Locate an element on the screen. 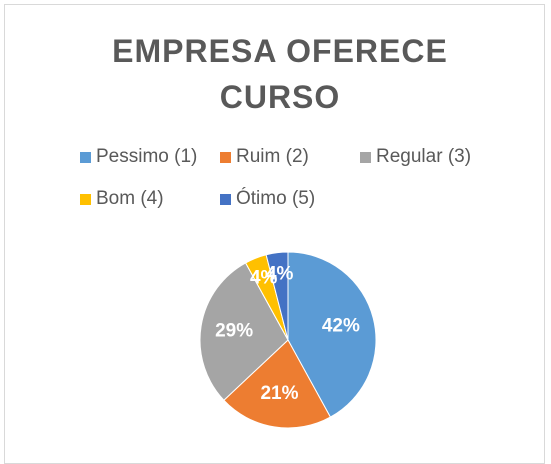  data-label: 21% is located at coordinates (279, 393).